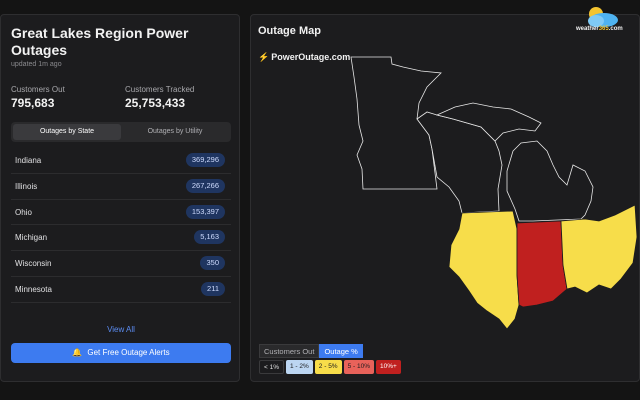  What do you see at coordinates (358, 367) in the screenshot?
I see `legend-item: 5 - 10%` at bounding box center [358, 367].